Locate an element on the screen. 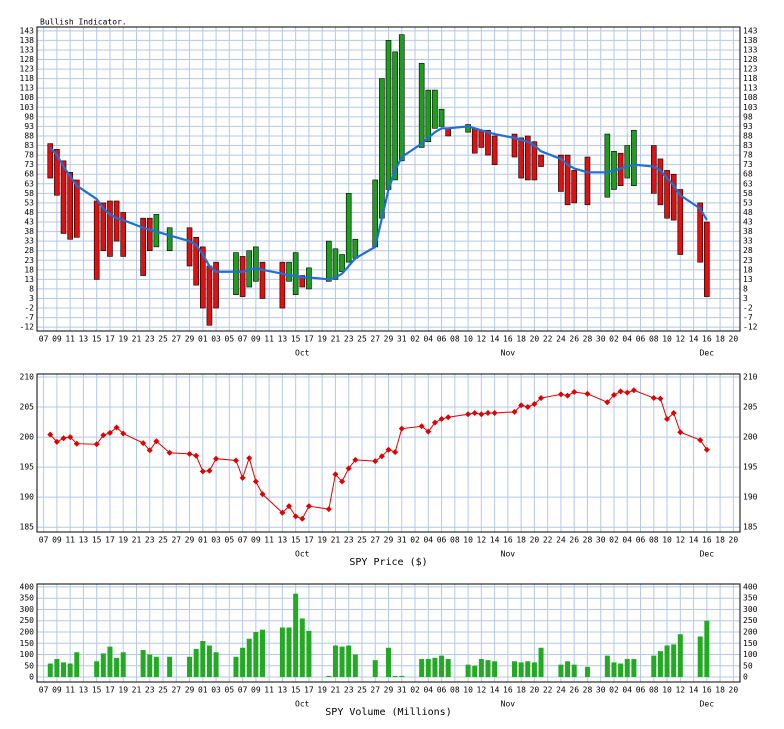  x-tick-label: 25 is located at coordinates (362, 540).